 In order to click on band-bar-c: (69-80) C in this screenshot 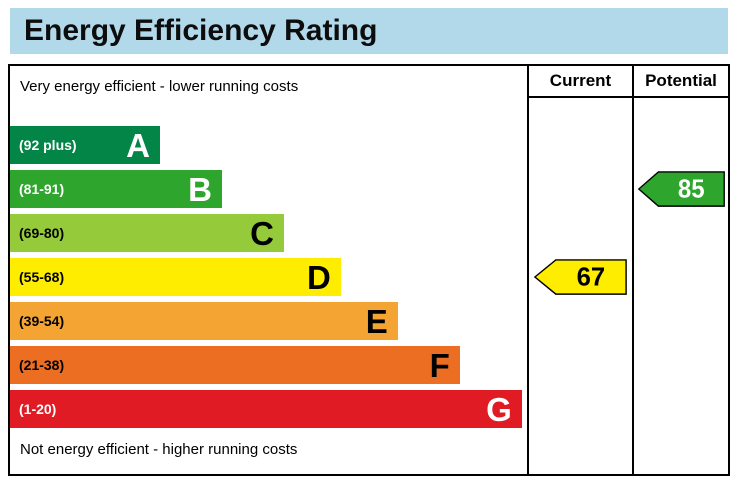, I will do `click(147, 233)`.